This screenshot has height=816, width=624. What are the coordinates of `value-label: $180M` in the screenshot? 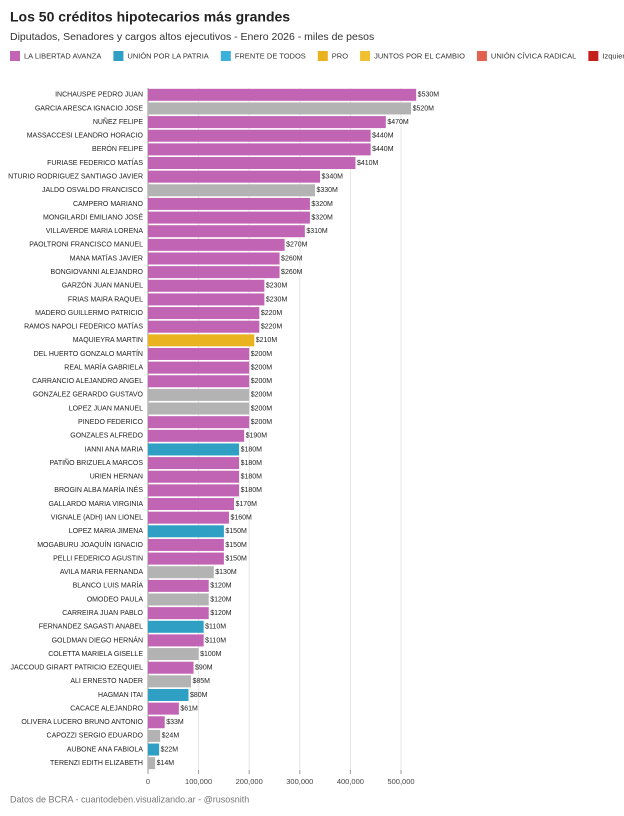 It's located at (252, 463).